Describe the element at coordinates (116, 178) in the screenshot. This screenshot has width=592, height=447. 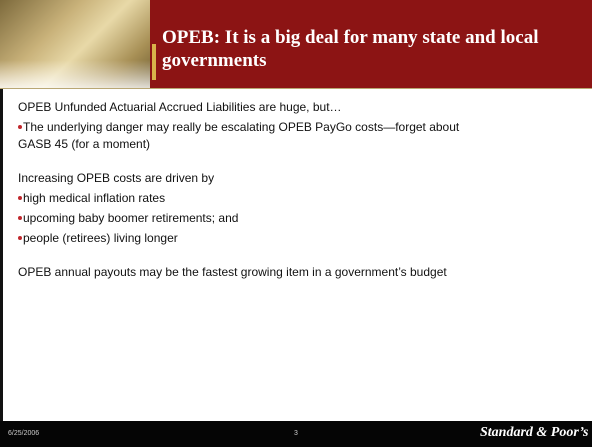
I see `text: Increasing OPEB costs are driven by` at that location.